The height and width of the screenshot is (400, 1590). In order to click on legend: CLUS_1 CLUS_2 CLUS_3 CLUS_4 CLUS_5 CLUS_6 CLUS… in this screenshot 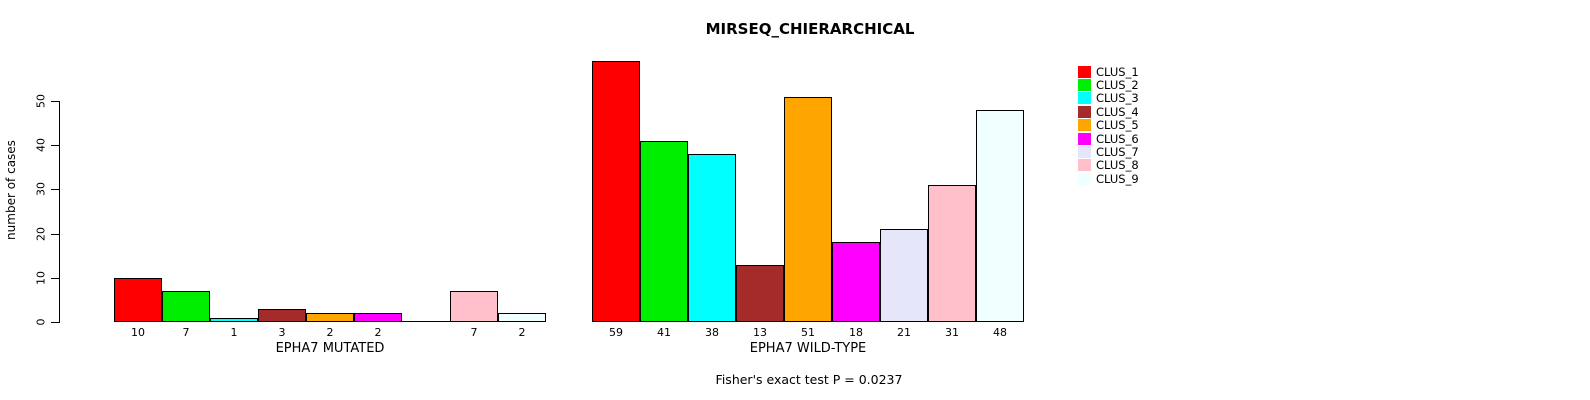, I will do `click(1108, 125)`.